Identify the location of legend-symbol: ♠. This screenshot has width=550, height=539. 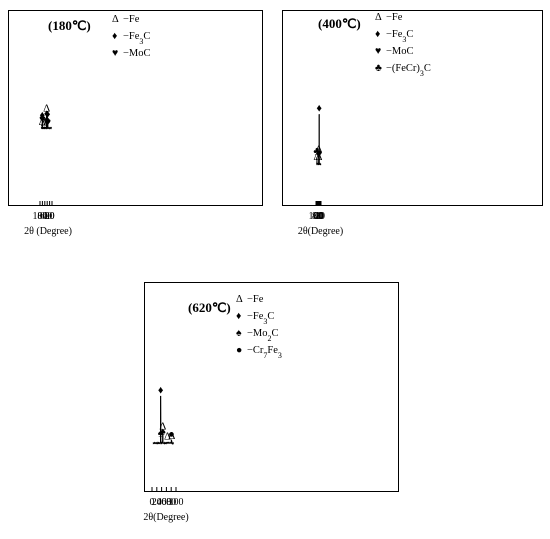
(239, 333).